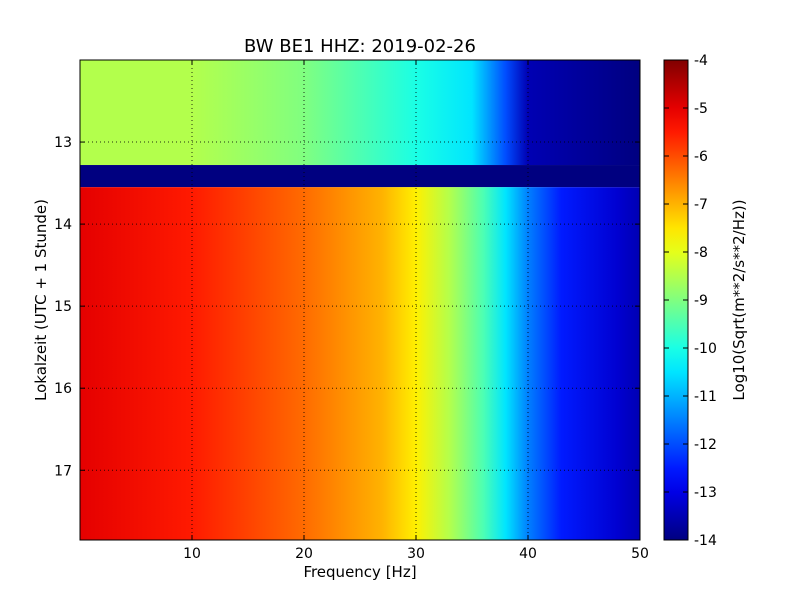  Describe the element at coordinates (63, 225) in the screenshot. I see `y-tick-label: 14` at that location.